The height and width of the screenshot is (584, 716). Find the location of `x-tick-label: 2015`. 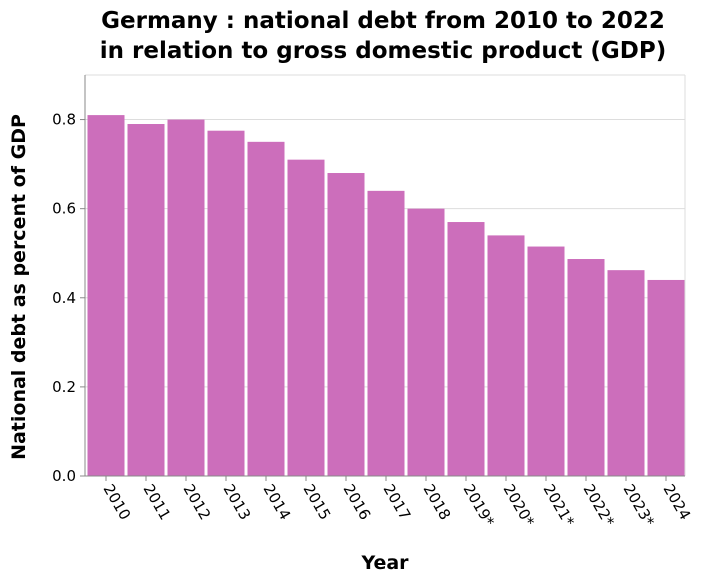

x-tick-label: 2015 is located at coordinates (317, 502).